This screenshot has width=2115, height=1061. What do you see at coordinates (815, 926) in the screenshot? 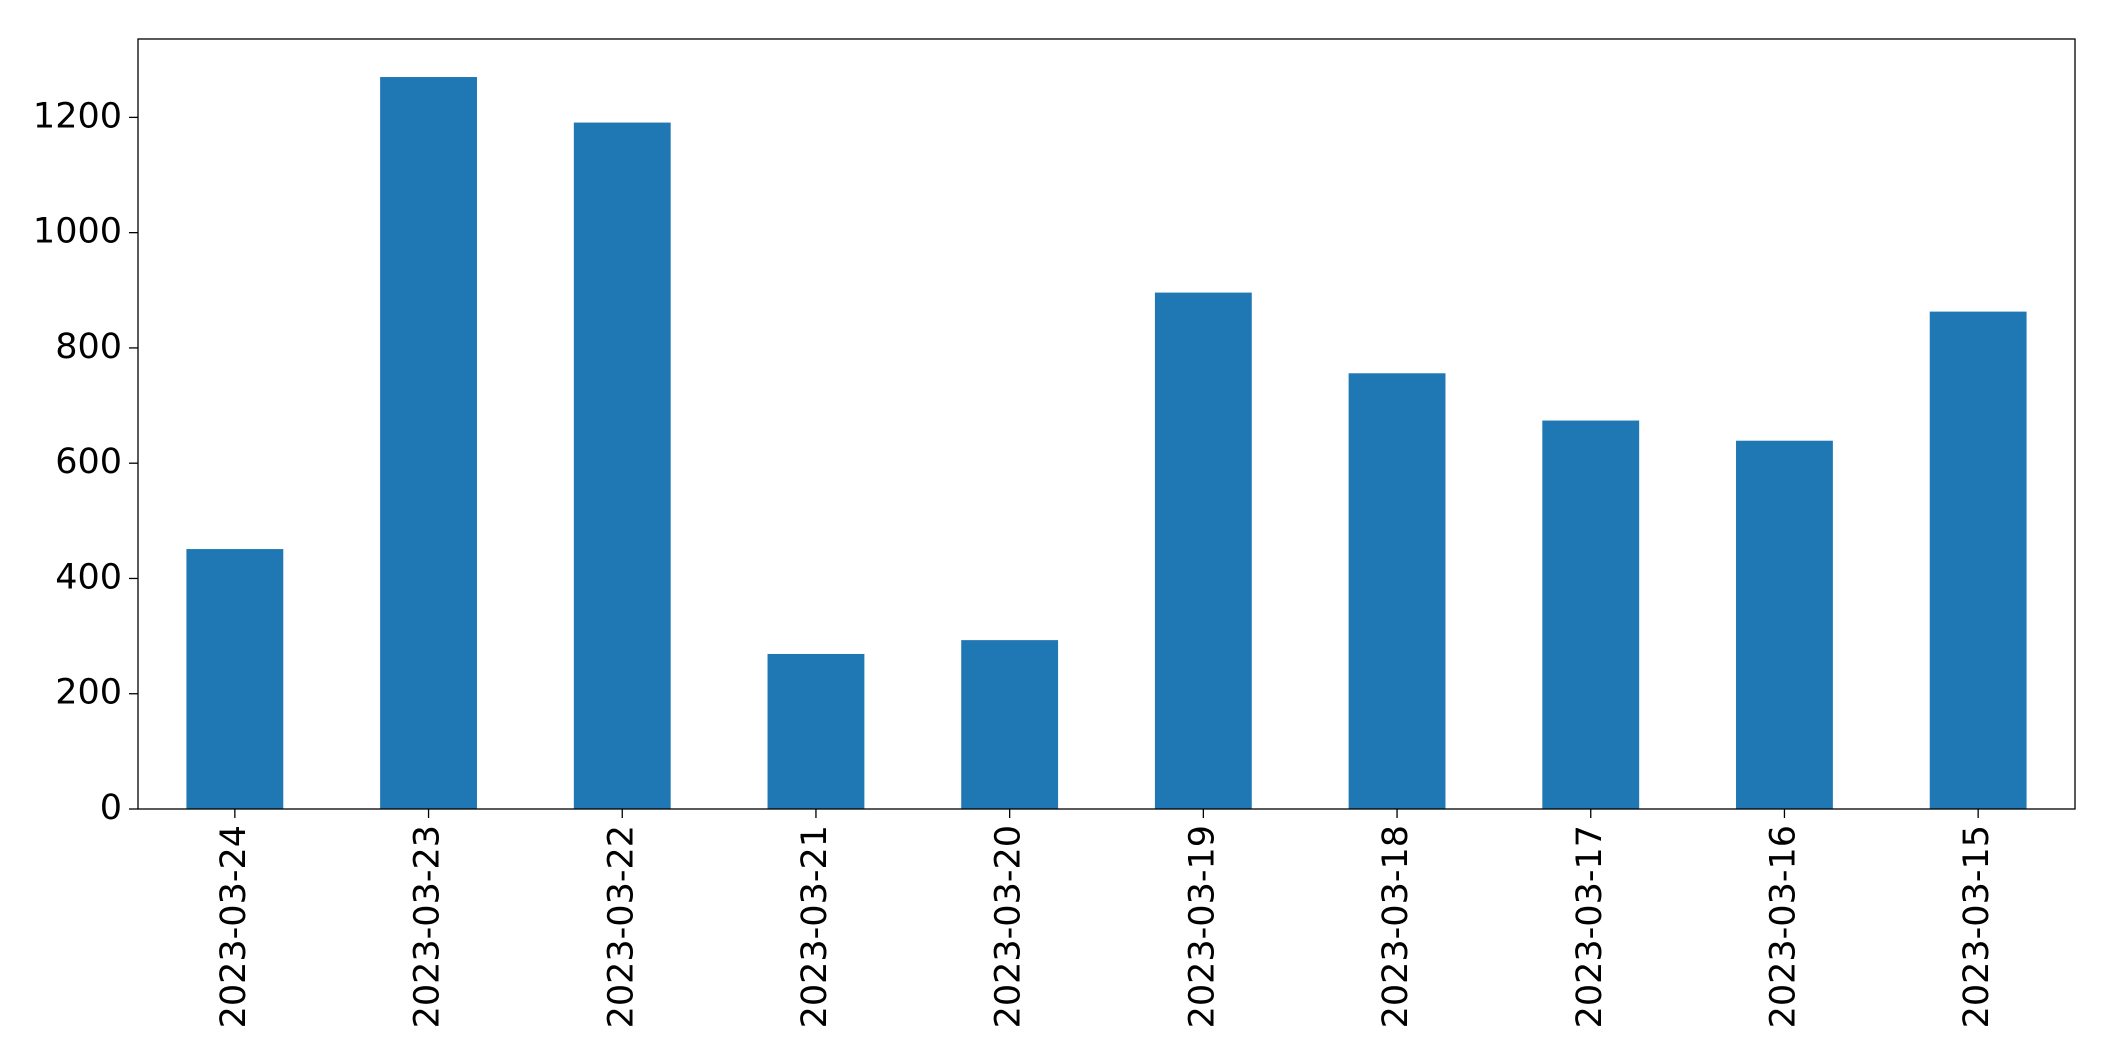
I see `x-tick-label: 2023-03-21` at bounding box center [815, 926].